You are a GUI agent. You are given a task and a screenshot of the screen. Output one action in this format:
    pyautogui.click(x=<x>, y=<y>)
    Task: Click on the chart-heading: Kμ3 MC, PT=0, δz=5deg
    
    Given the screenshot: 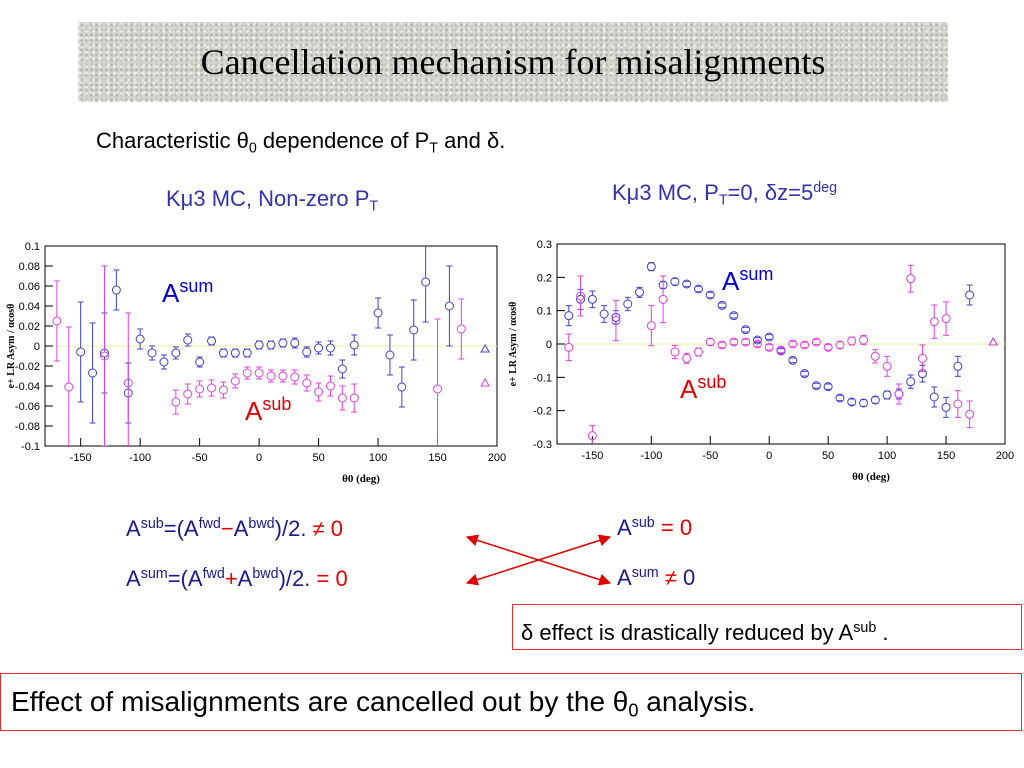 What is the action you would take?
    pyautogui.click(x=724, y=194)
    